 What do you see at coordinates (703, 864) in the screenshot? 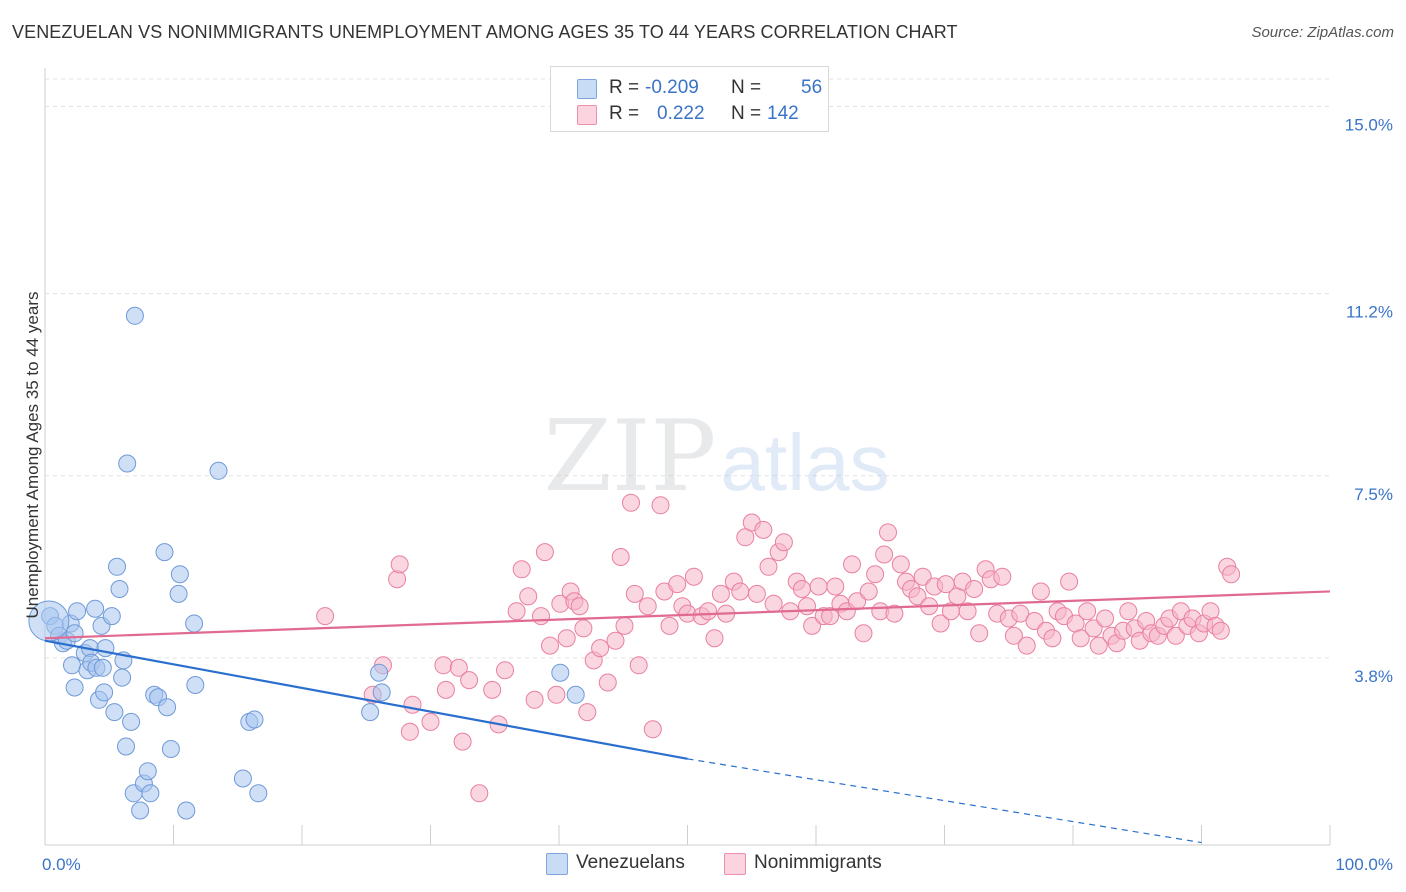
I see `series-legend: Venezuelans Nonimmigrants` at bounding box center [703, 864].